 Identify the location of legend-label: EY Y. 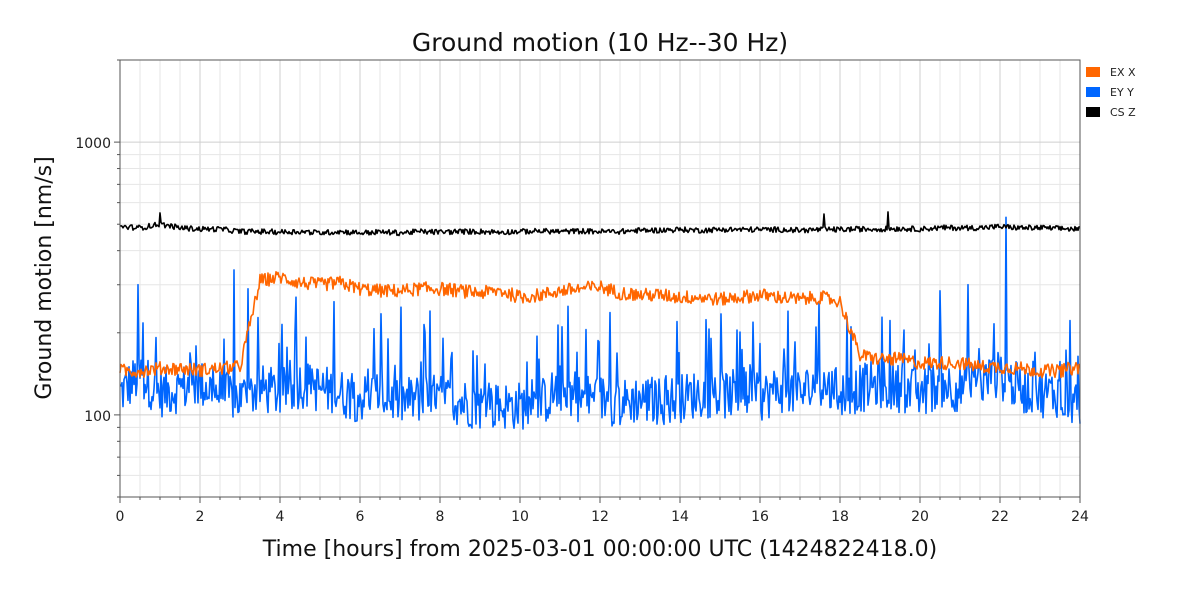
(1122, 92).